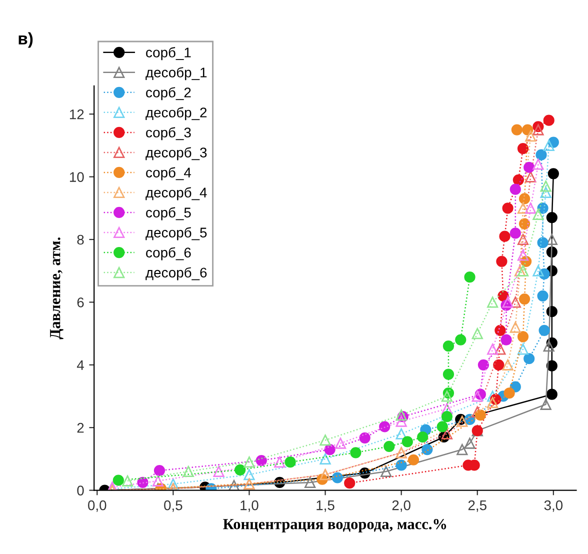 This screenshot has height=554, width=588. What do you see at coordinates (176, 153) in the screenshot?
I see `legend-label: десорб_3` at bounding box center [176, 153].